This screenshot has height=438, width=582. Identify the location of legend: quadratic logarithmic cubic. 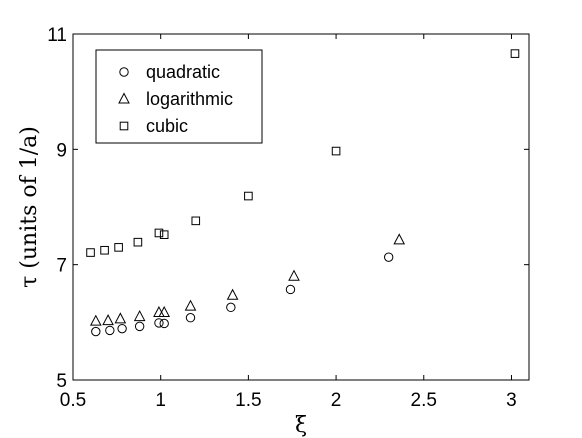
(179, 96).